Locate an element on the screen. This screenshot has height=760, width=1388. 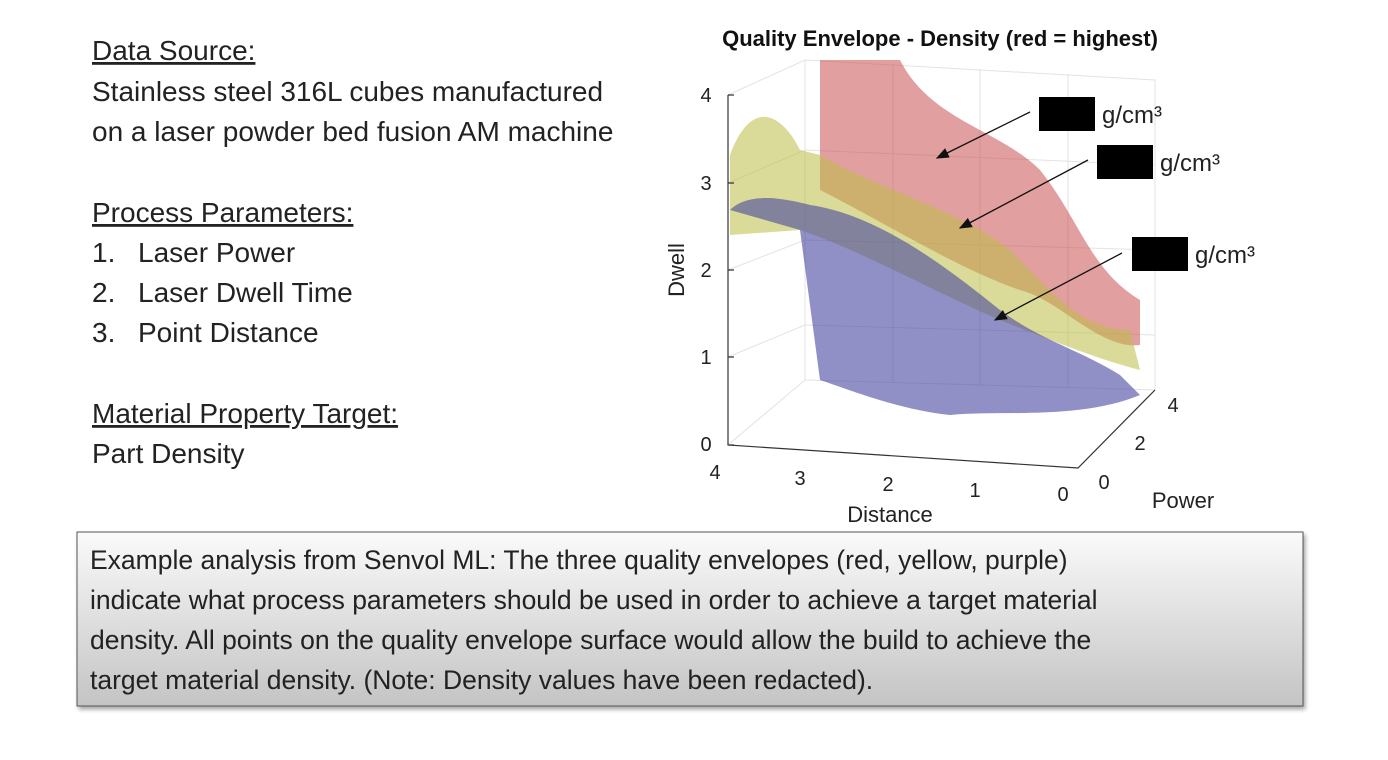
y-tick-label: 0 is located at coordinates (1103, 483).